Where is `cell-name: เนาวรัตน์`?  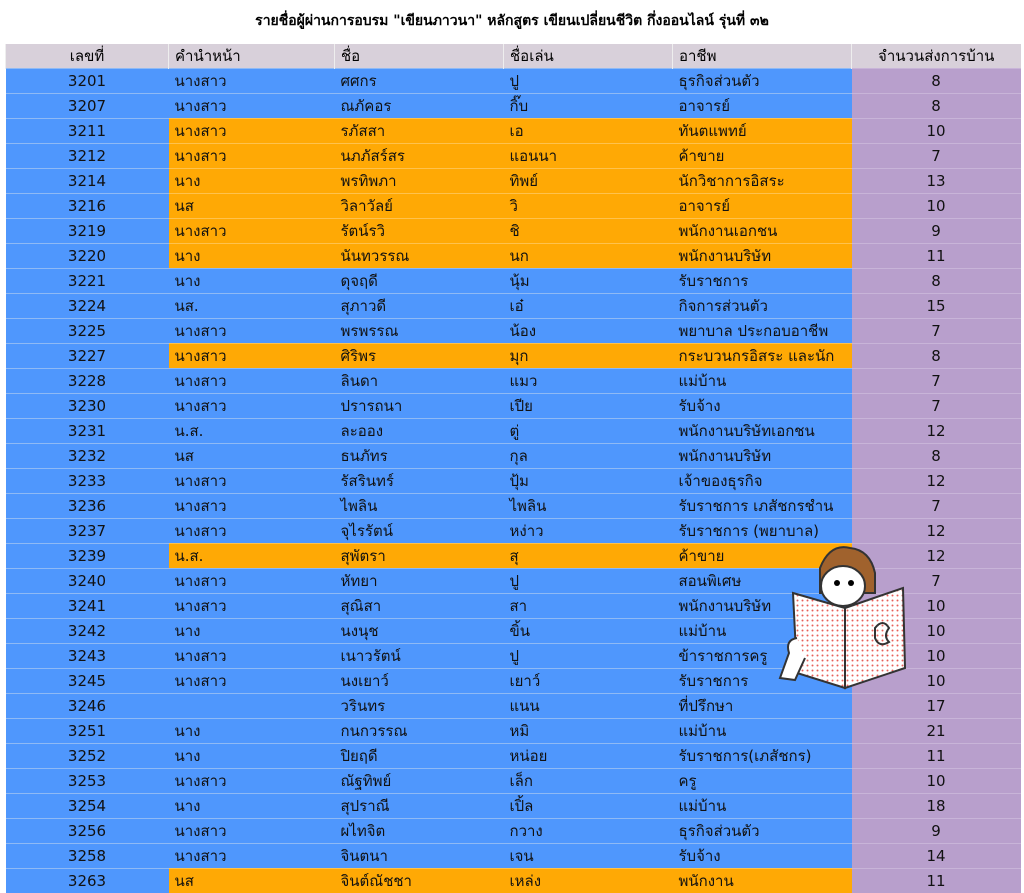
cell-name: เนาวรัตน์ is located at coordinates (419, 656).